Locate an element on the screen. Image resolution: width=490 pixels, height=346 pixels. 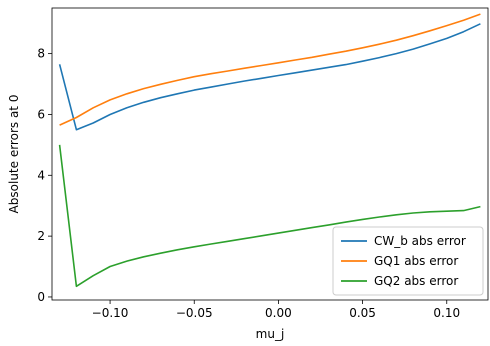
x-tick-label: −0.10 is located at coordinates (110, 313).